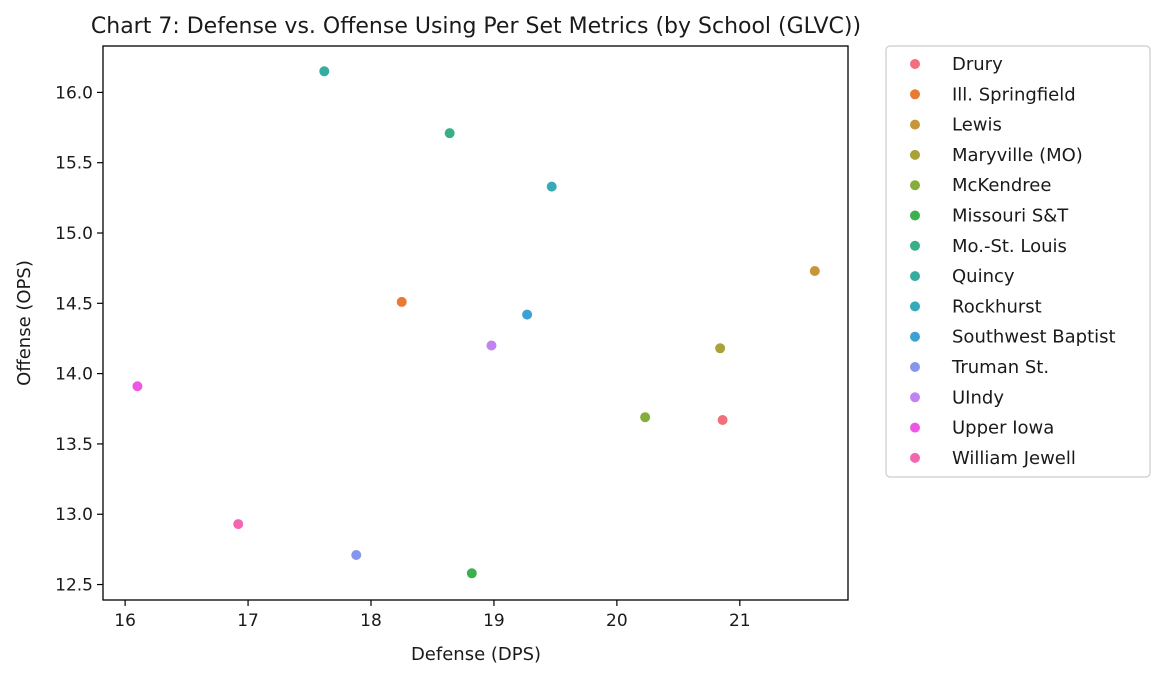 The image size is (1164, 682). I want to click on legend-label: Ill. Springfield, so click(1014, 94).